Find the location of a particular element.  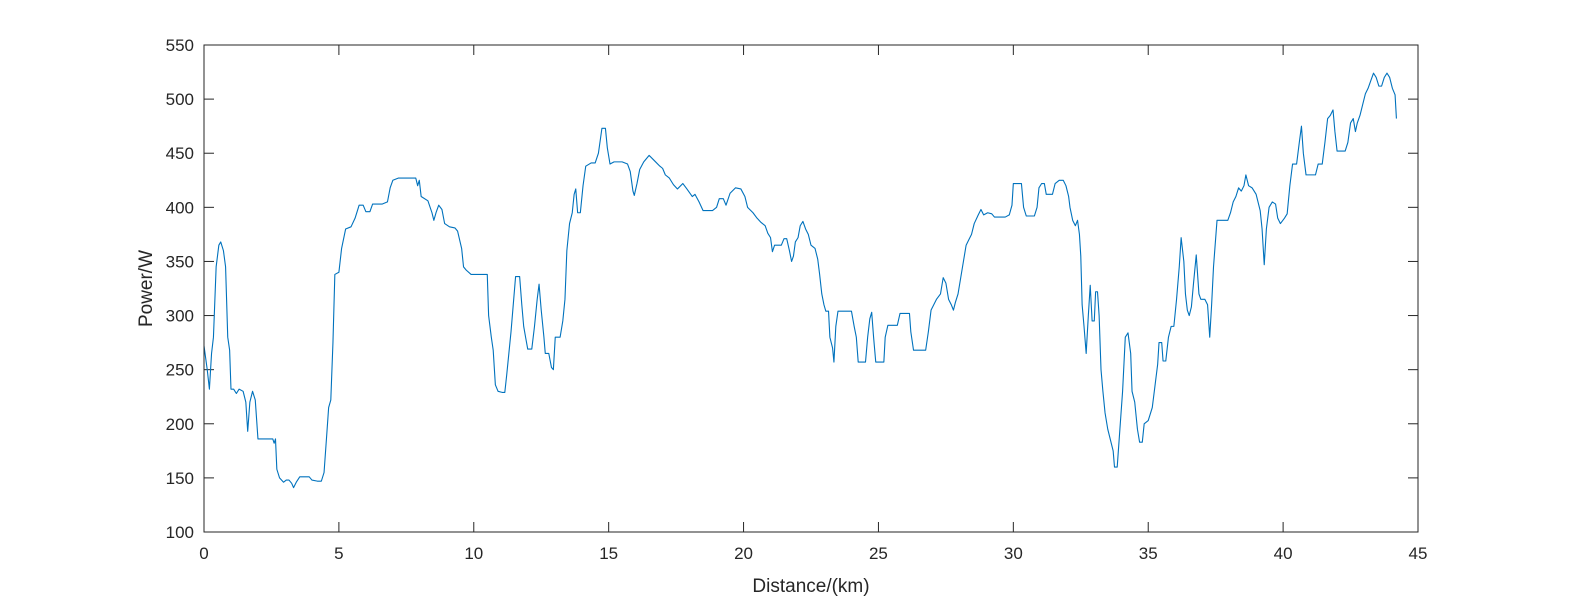

x-tick-label: 40 is located at coordinates (1283, 553).